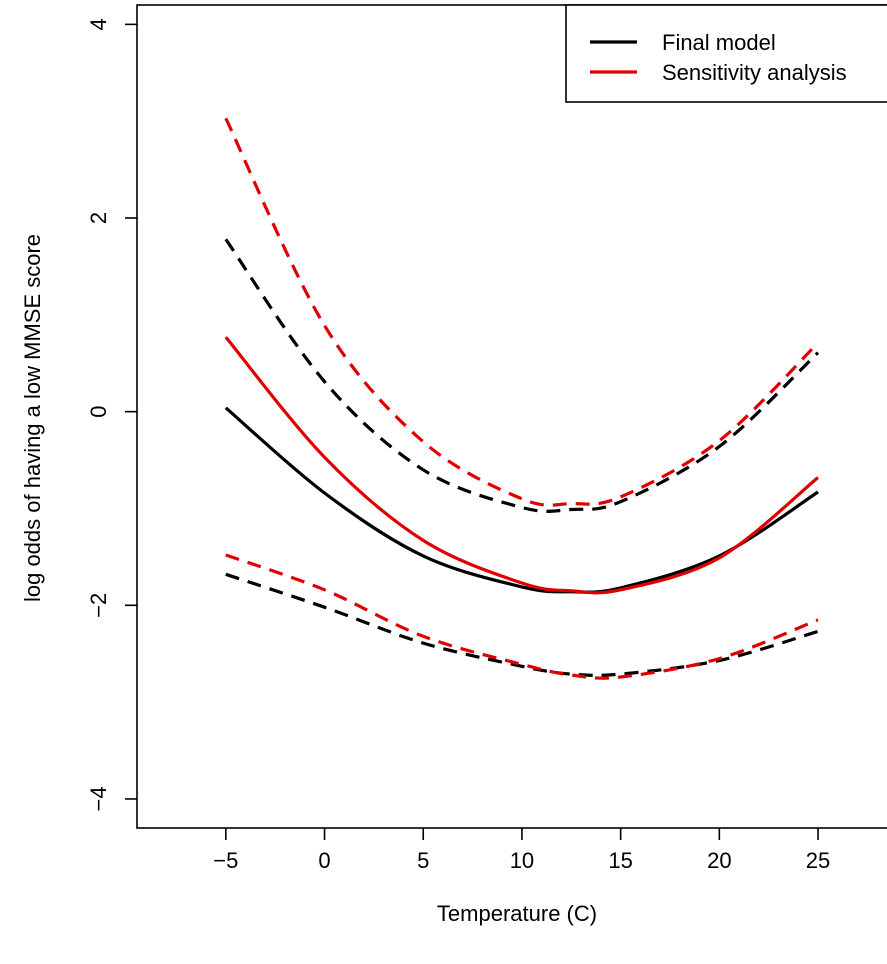  What do you see at coordinates (98, 605) in the screenshot?
I see `y-tick-label: −2` at bounding box center [98, 605].